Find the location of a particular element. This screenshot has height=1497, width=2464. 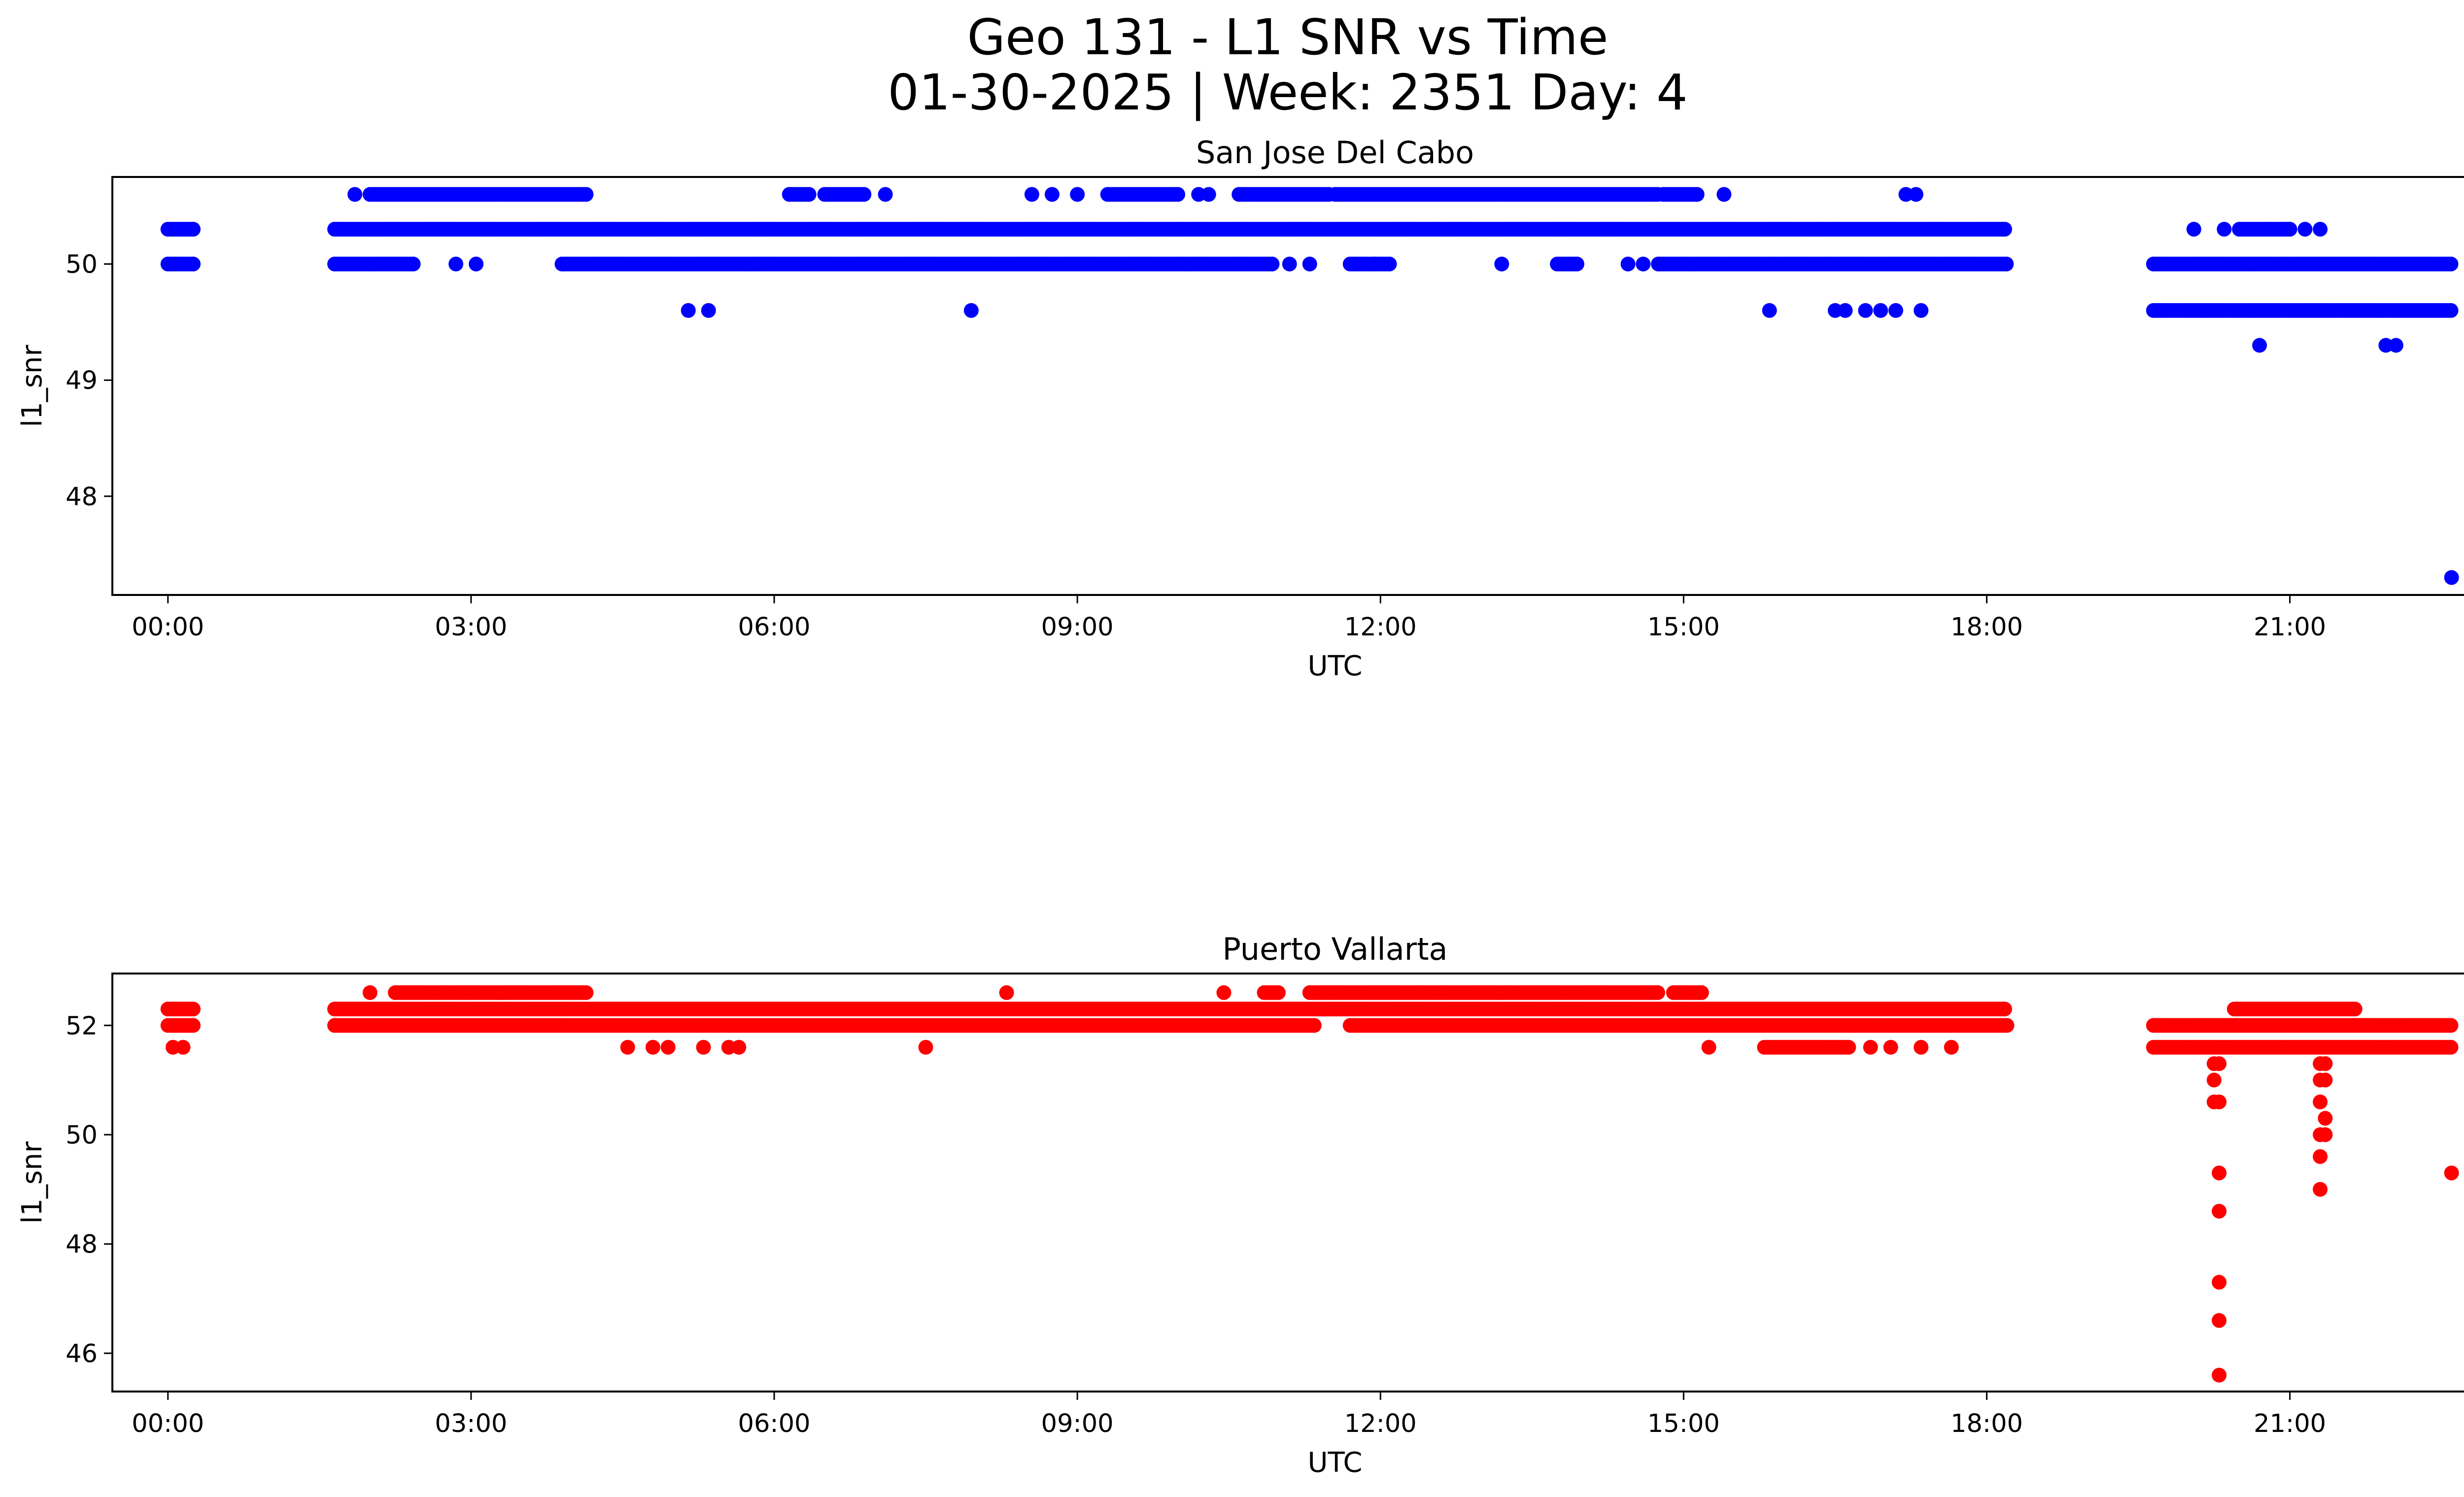

x-axis-label: UTC is located at coordinates (1334, 1463).